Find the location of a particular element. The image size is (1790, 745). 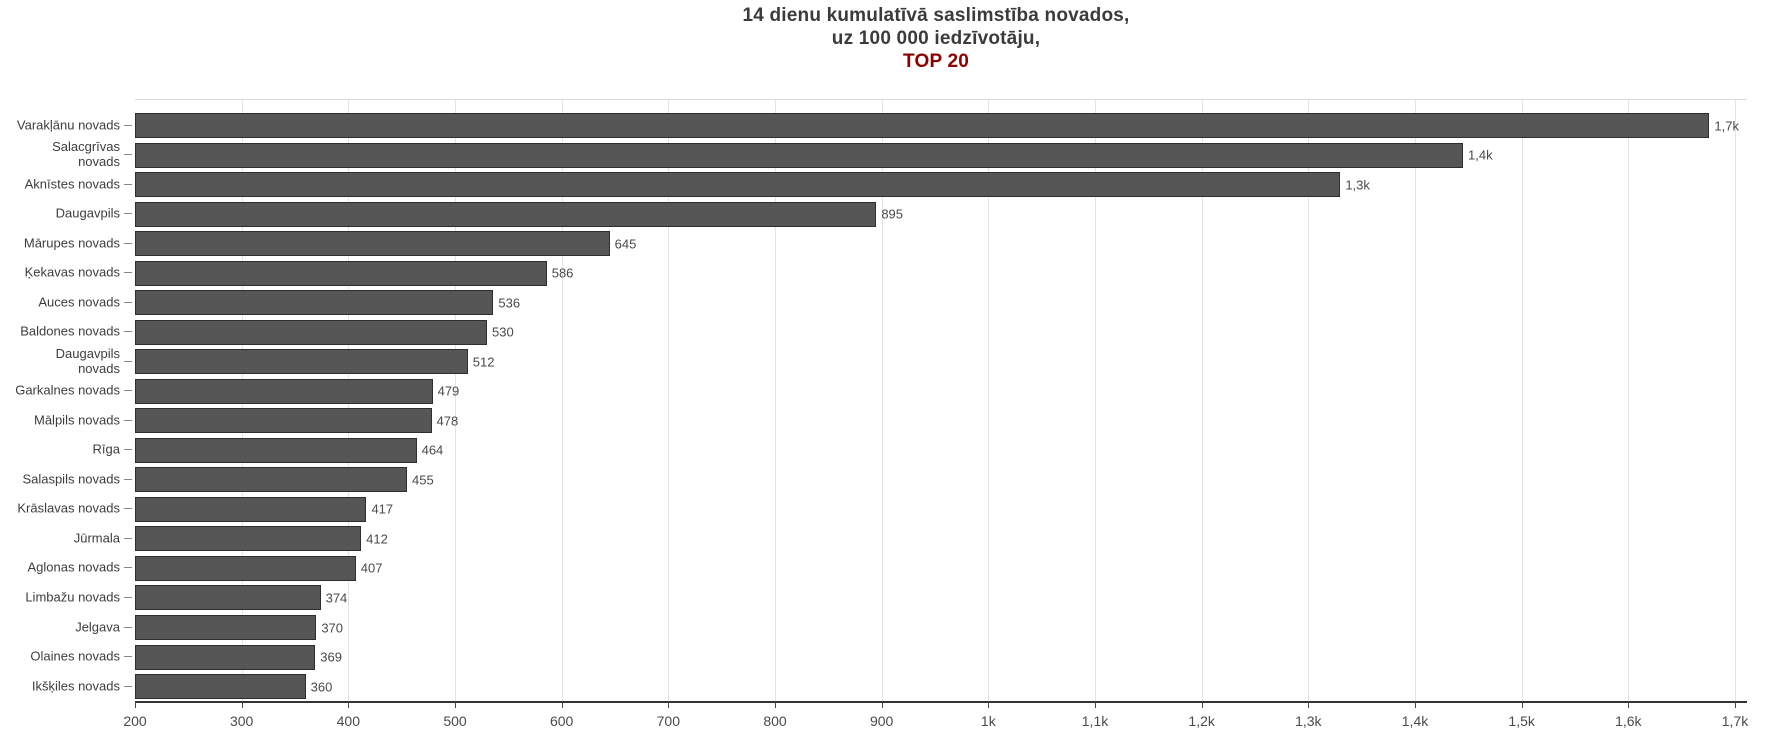

bar-value-label: 1,7k is located at coordinates (1726, 125).